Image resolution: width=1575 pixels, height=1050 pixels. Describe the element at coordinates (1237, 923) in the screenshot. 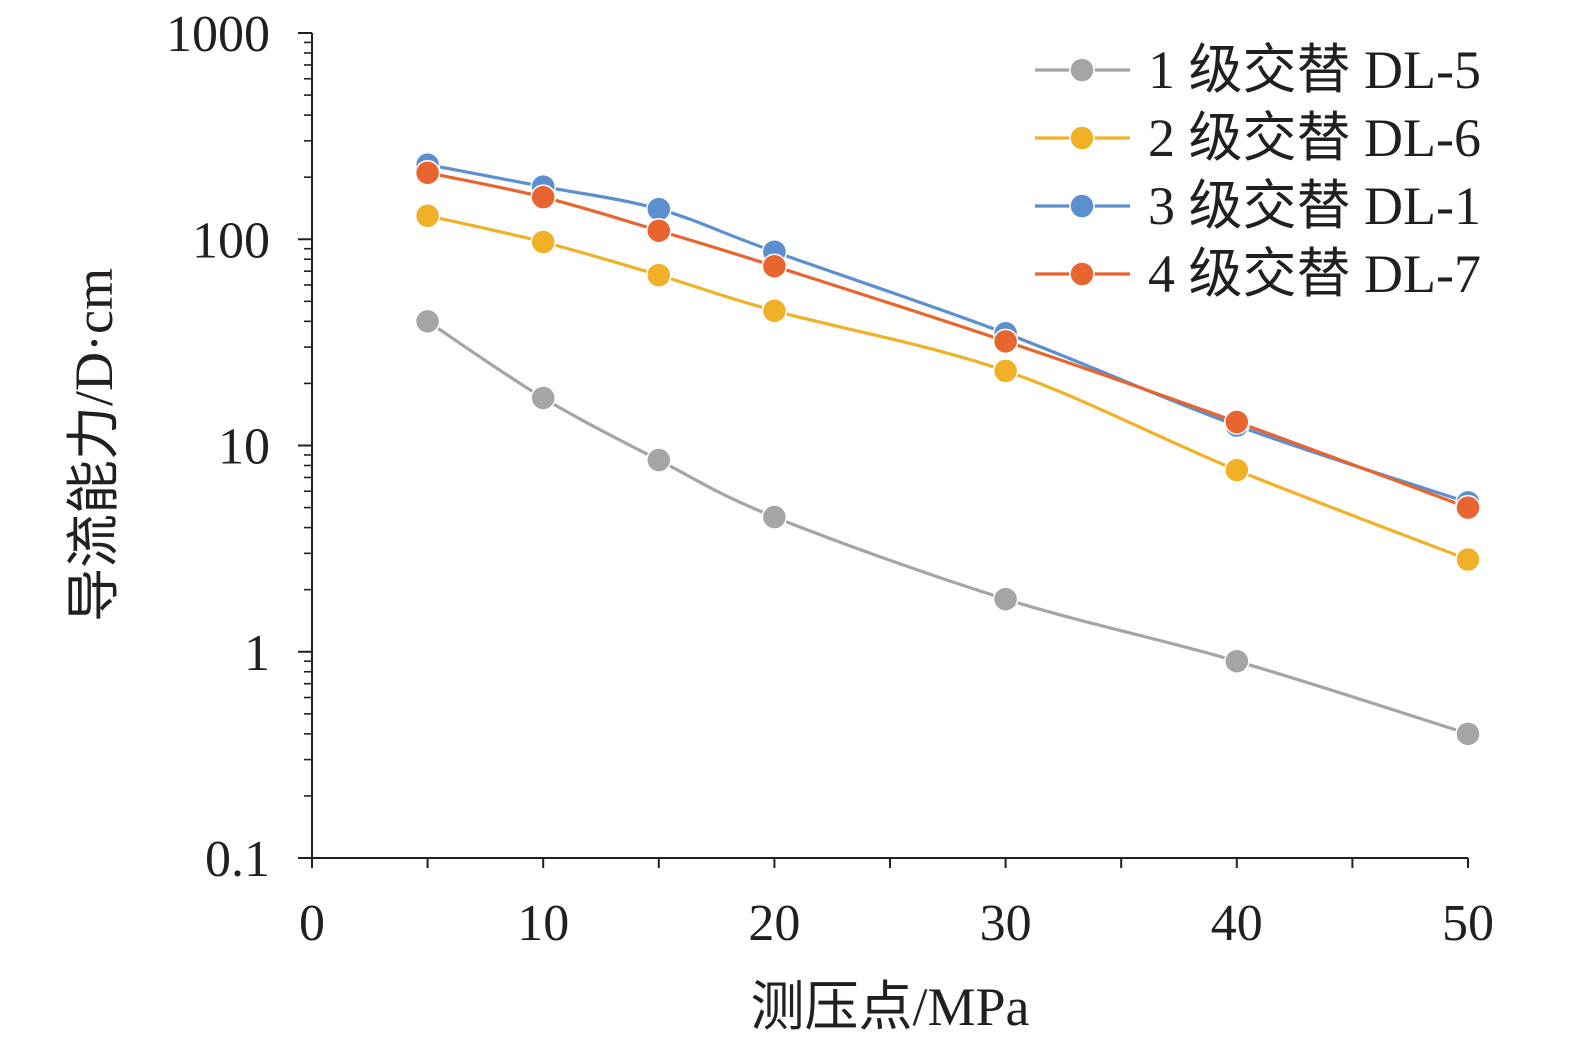

I see `x-tick-label: 40` at that location.